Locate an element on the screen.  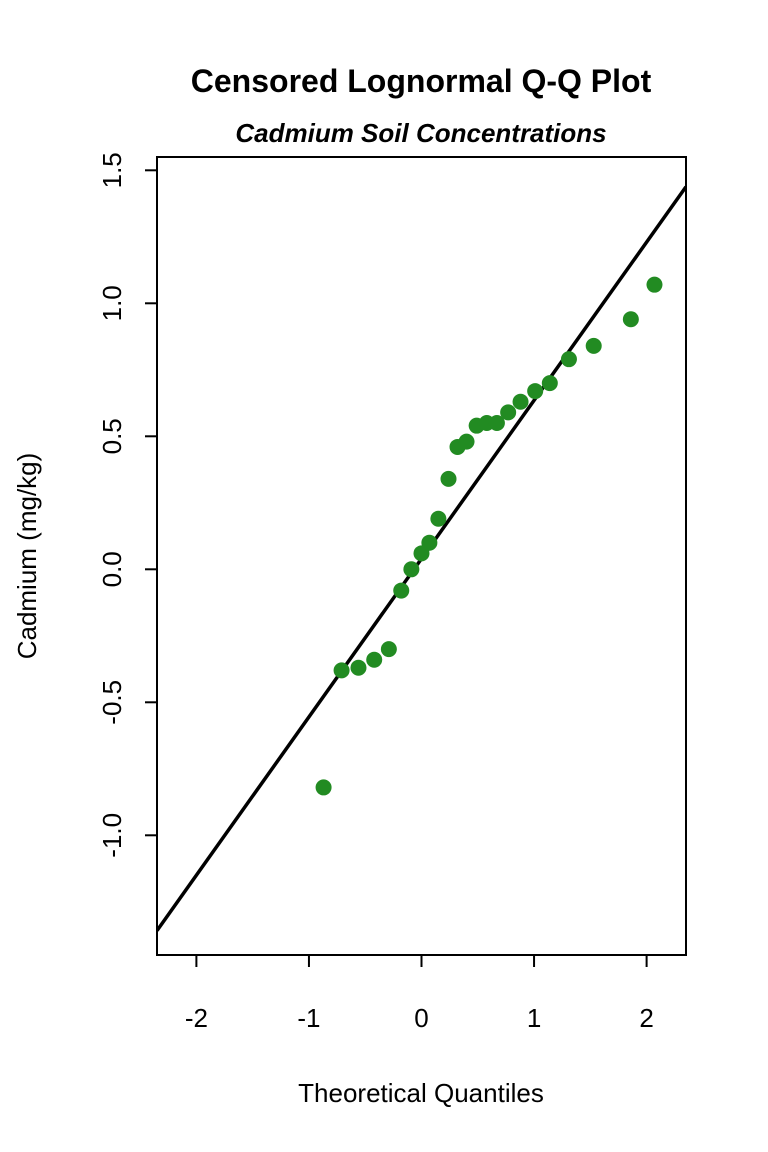
y-tick-label: 1.0 is located at coordinates (112, 303).